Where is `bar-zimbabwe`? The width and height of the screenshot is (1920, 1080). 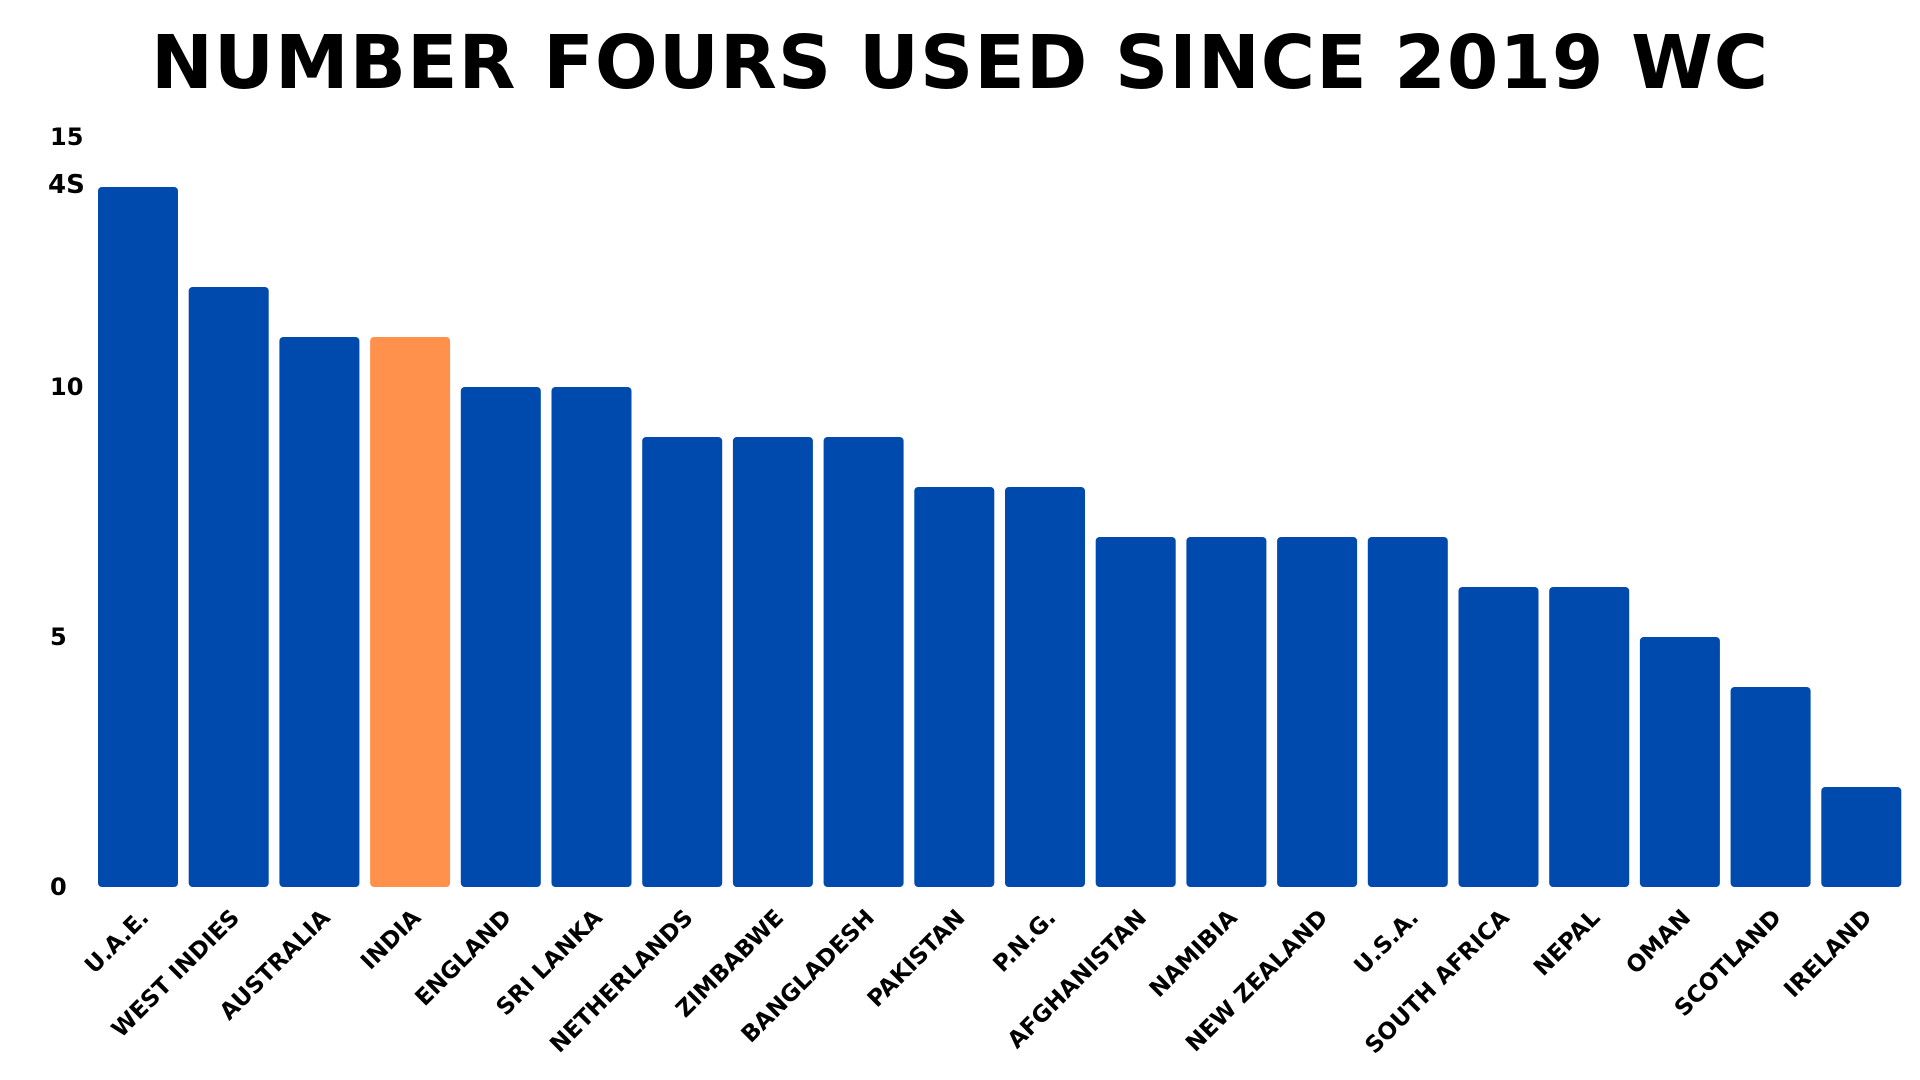 bar-zimbabwe is located at coordinates (772, 662).